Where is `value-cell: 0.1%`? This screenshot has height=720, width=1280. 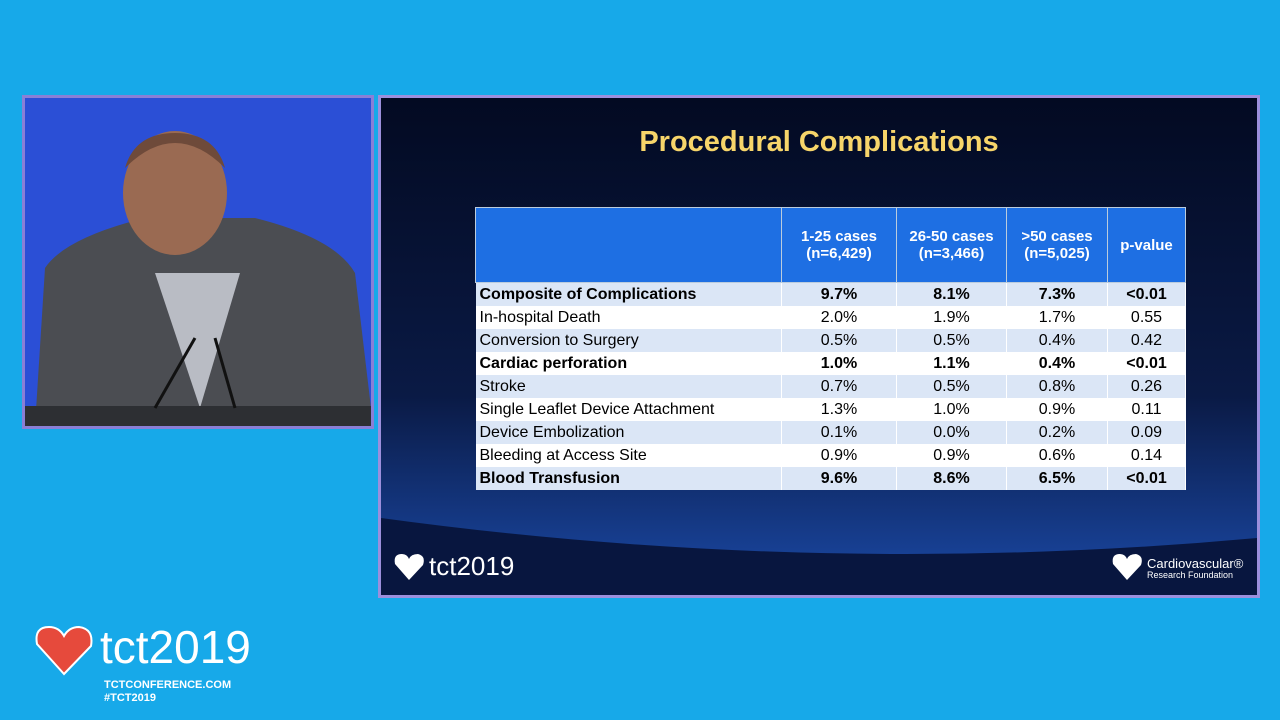
value-cell: 0.1% is located at coordinates (839, 432).